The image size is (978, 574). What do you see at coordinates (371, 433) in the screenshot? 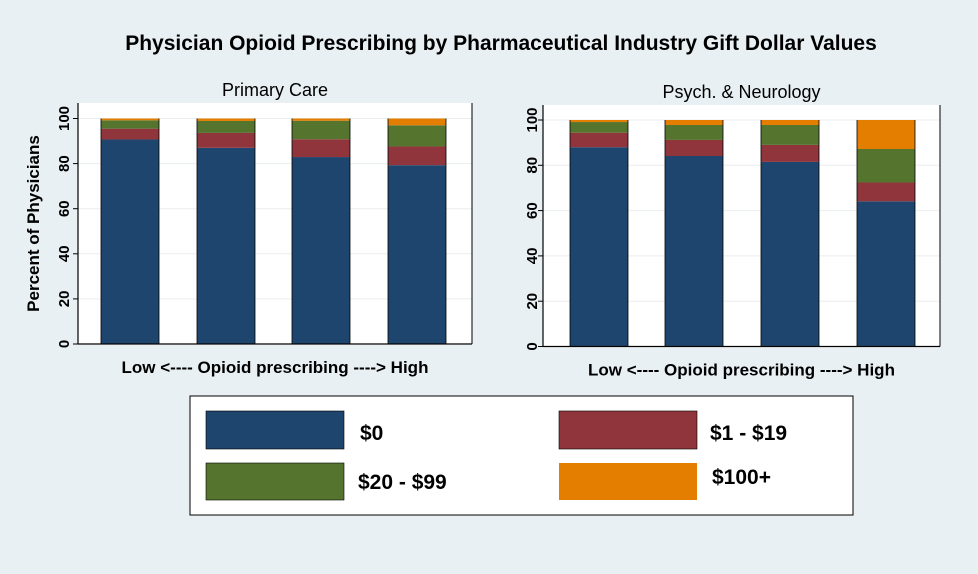
I see `legend-label-0: $0` at bounding box center [371, 433].